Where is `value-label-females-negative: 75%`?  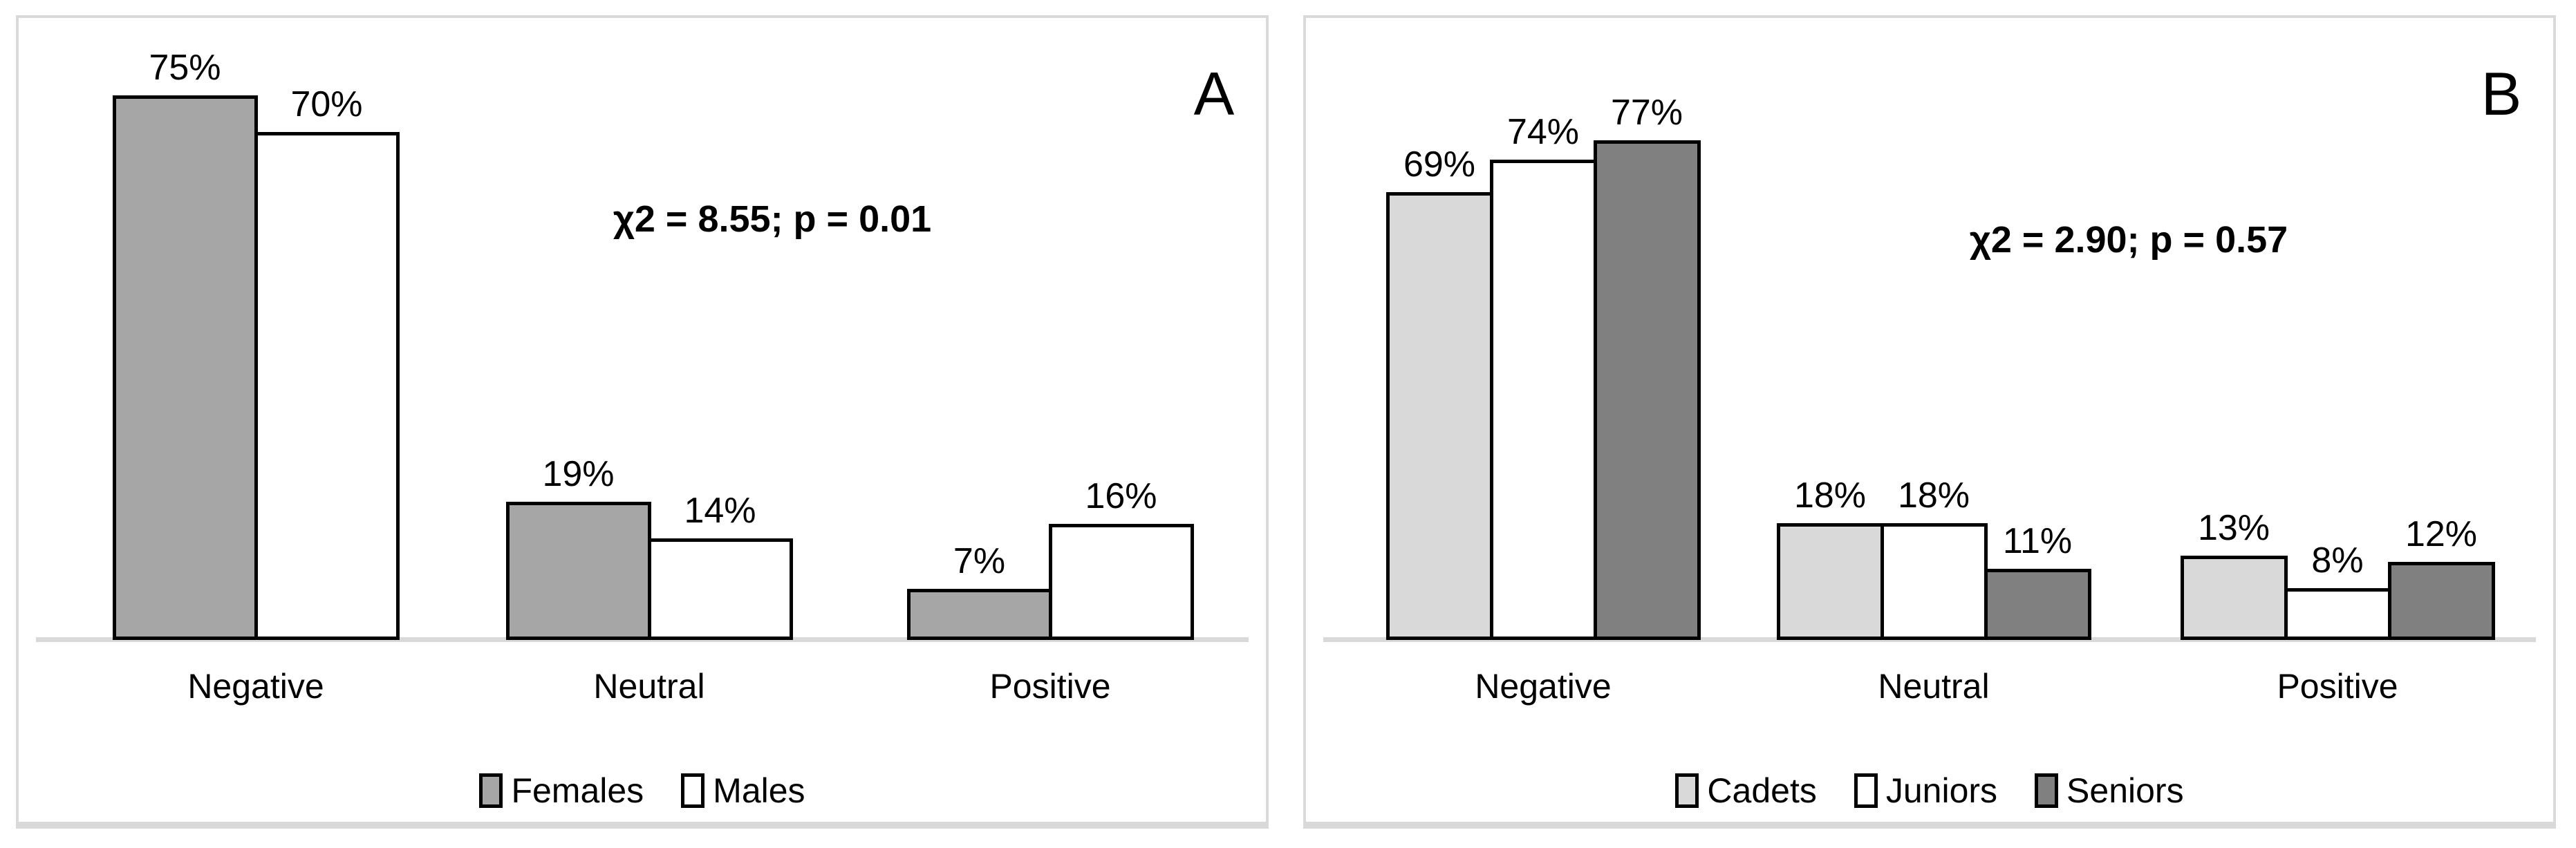
value-label-females-negative: 75% is located at coordinates (185, 68).